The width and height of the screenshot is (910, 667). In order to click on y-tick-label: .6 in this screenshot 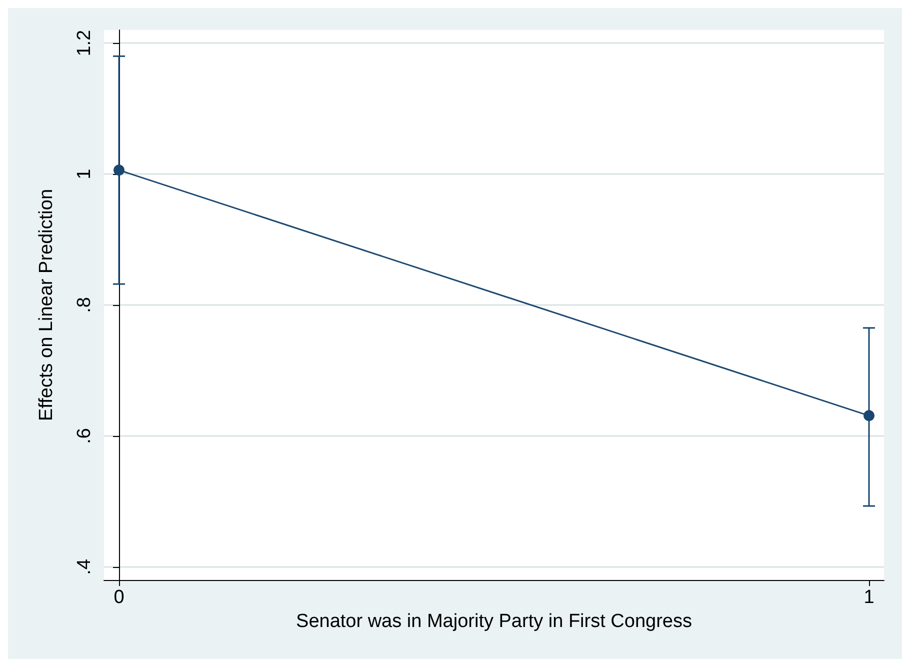, I will do `click(84, 436)`.